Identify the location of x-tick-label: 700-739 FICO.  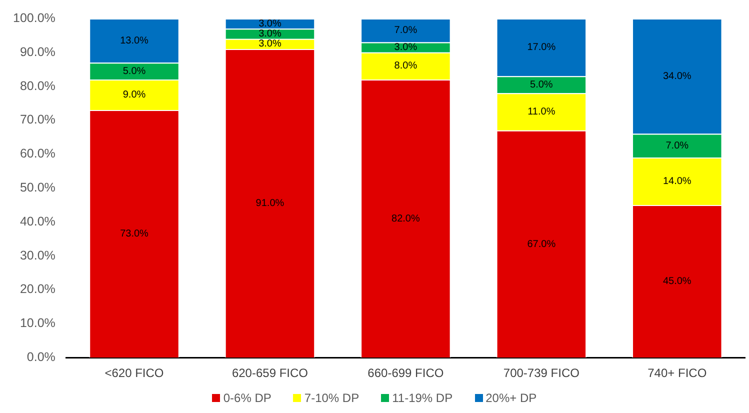
(541, 373).